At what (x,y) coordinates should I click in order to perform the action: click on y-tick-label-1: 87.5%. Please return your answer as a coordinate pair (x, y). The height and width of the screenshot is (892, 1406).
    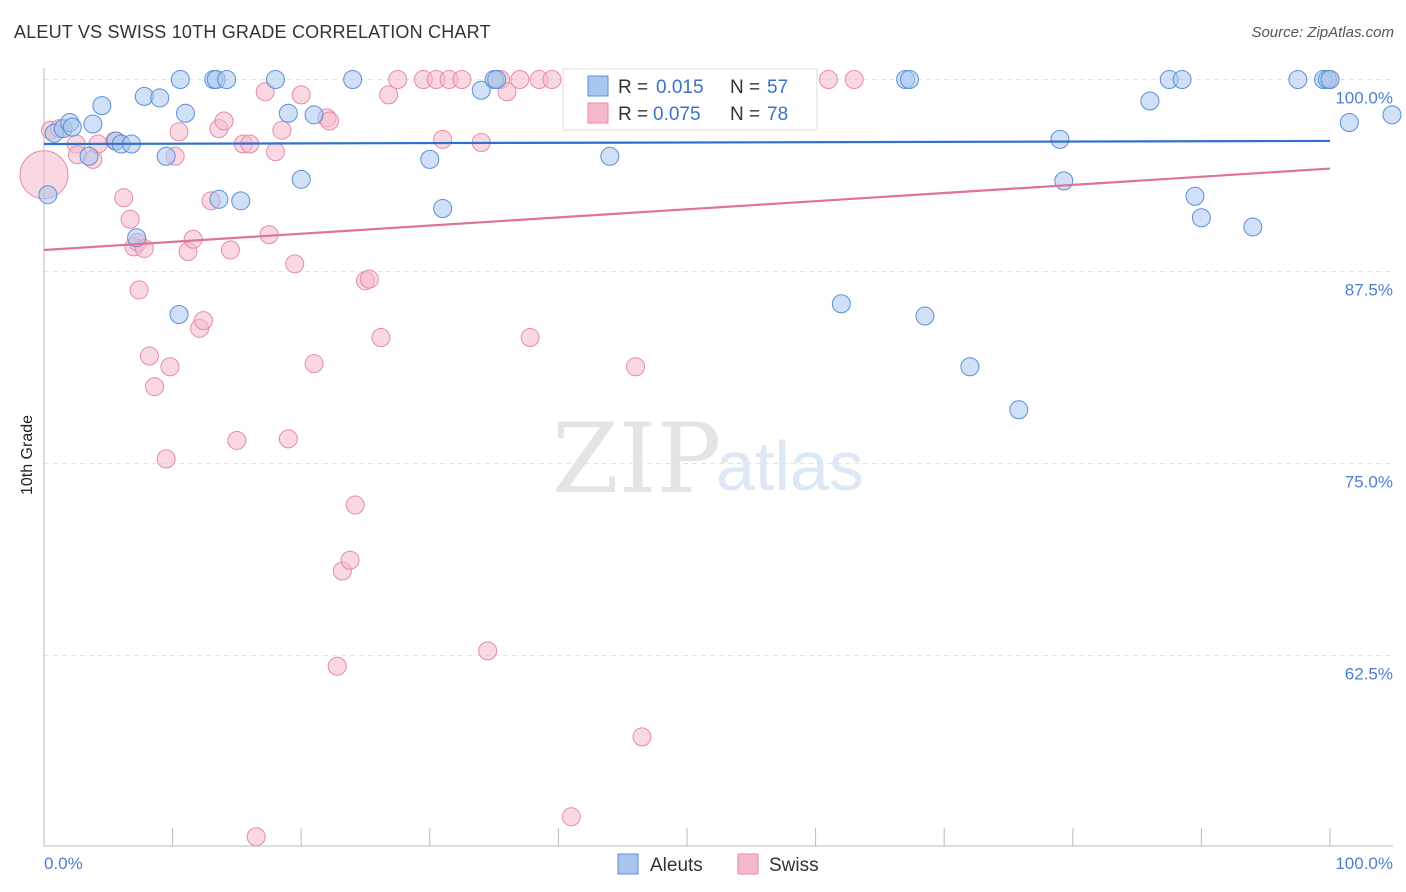
    Looking at the image, I should click on (1369, 290).